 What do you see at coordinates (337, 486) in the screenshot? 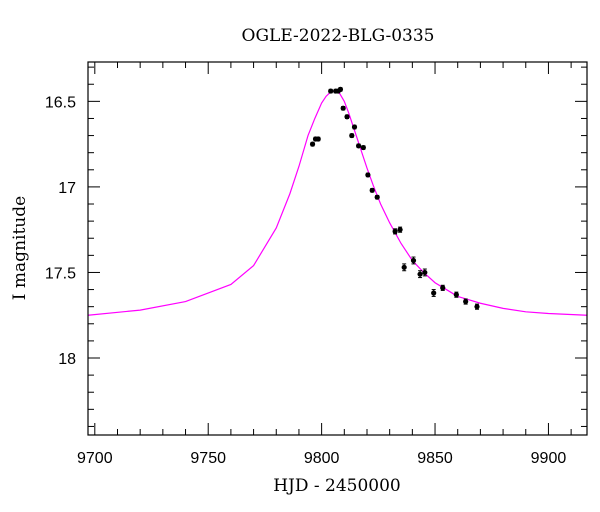
I see `x-axis-label: HJD - 2450000` at bounding box center [337, 486].